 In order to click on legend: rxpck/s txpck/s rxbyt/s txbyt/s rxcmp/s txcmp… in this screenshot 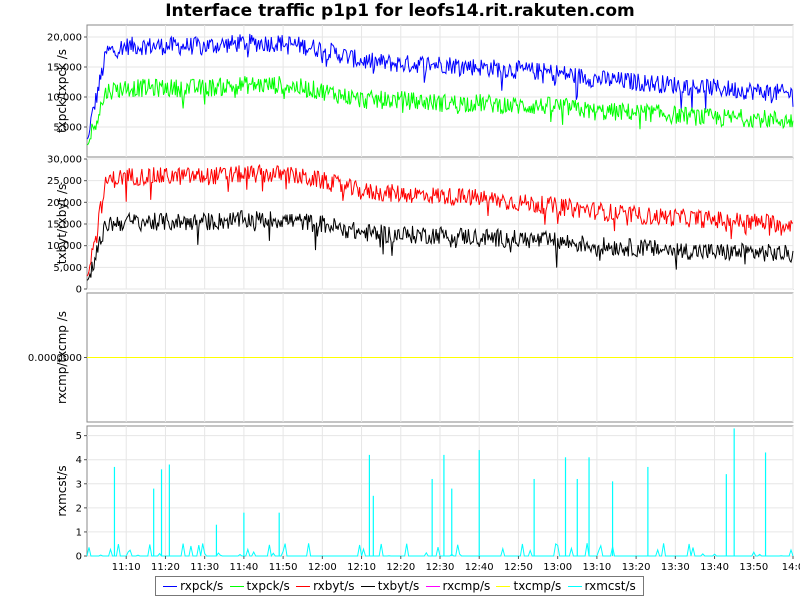, I will do `click(399, 586)`.